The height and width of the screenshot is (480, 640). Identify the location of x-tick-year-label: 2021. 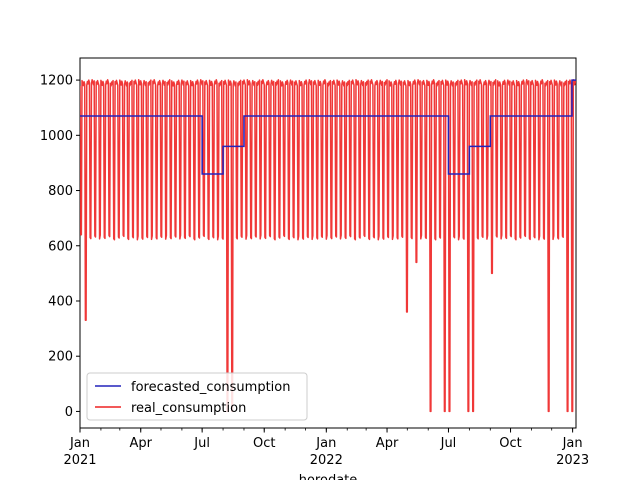
(79, 460).